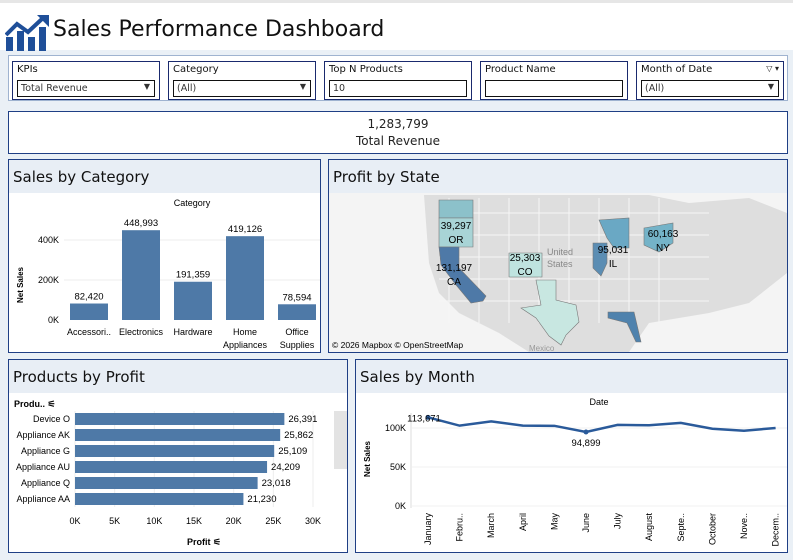 The width and height of the screenshot is (793, 560). I want to click on x-tick-label: October, so click(712, 529).